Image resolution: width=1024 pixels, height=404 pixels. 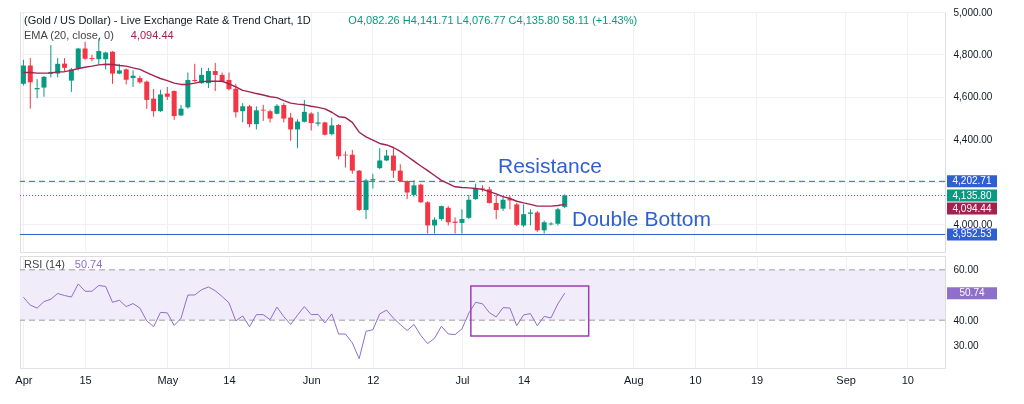 I want to click on series-label: RSI (14), so click(x=44, y=264).